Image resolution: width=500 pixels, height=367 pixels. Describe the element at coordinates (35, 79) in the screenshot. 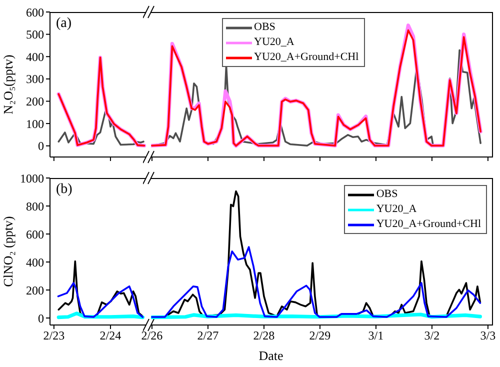

I see `y-tick-label: 300` at that location.